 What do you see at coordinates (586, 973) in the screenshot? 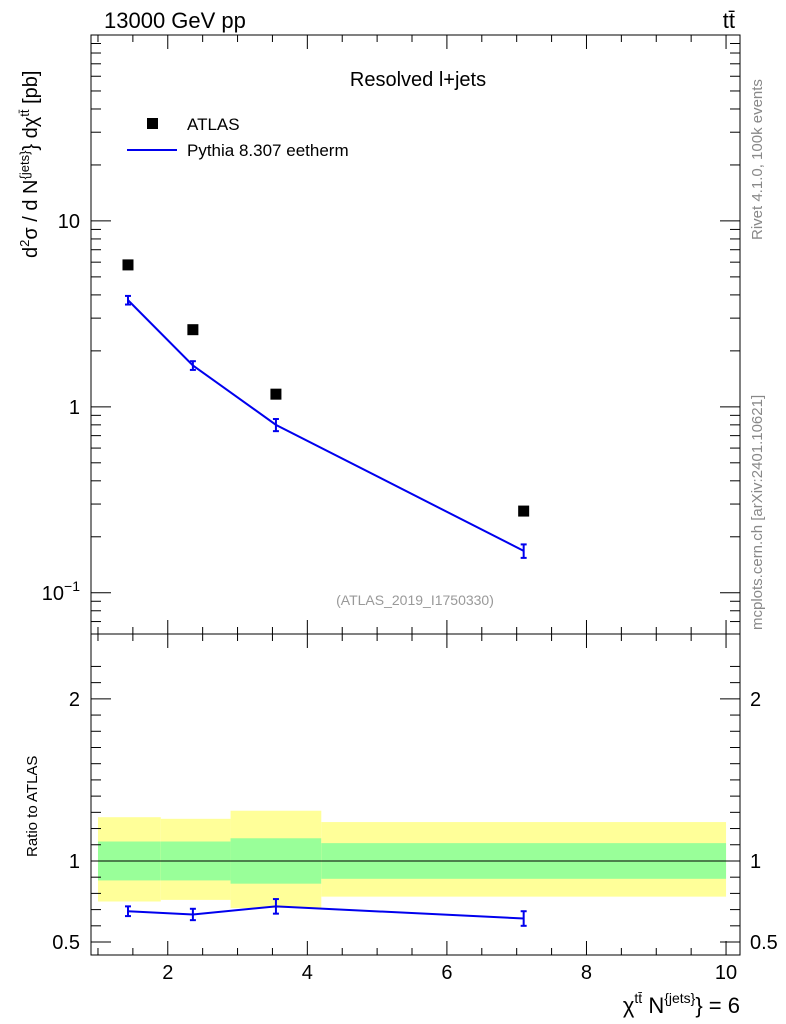
I see `x-tick-label: 8` at bounding box center [586, 973].